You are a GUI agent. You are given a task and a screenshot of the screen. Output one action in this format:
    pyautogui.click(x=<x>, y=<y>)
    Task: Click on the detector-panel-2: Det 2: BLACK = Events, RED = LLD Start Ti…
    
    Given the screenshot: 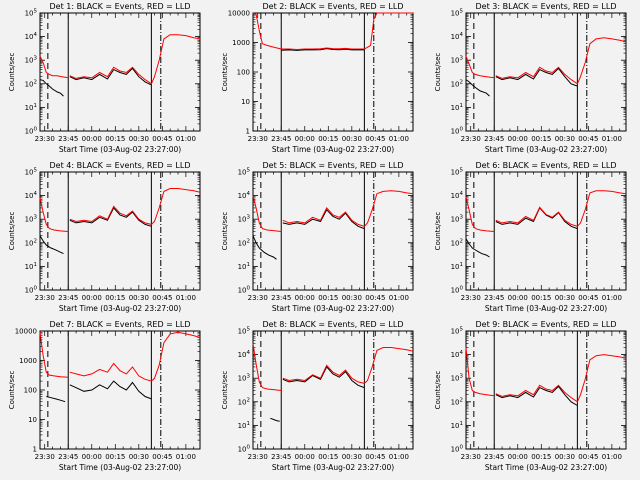 What is the action you would take?
    pyautogui.click(x=317, y=78)
    